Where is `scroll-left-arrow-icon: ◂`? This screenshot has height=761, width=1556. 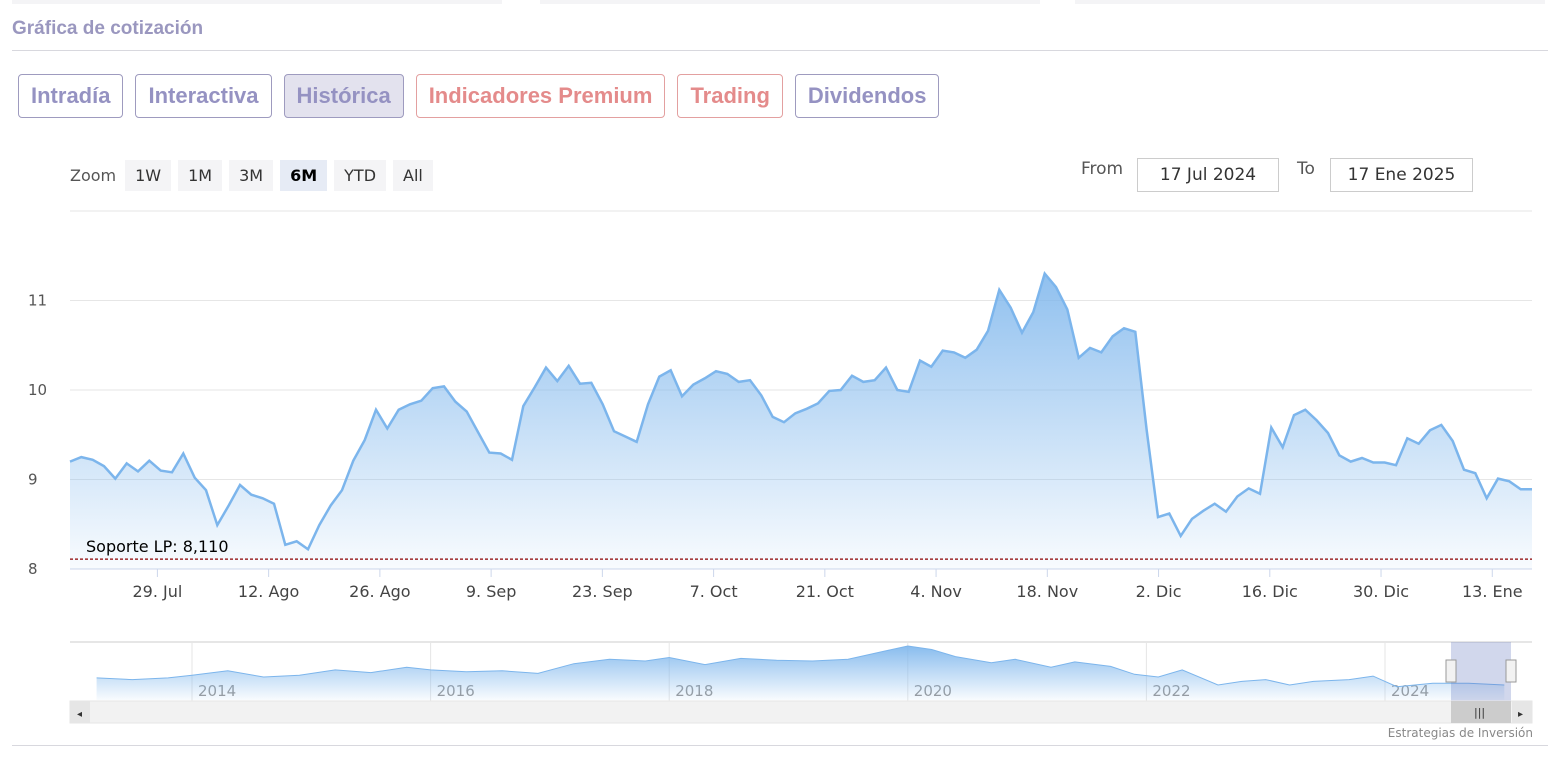 scroll-left-arrow-icon: ◂ is located at coordinates (79, 714).